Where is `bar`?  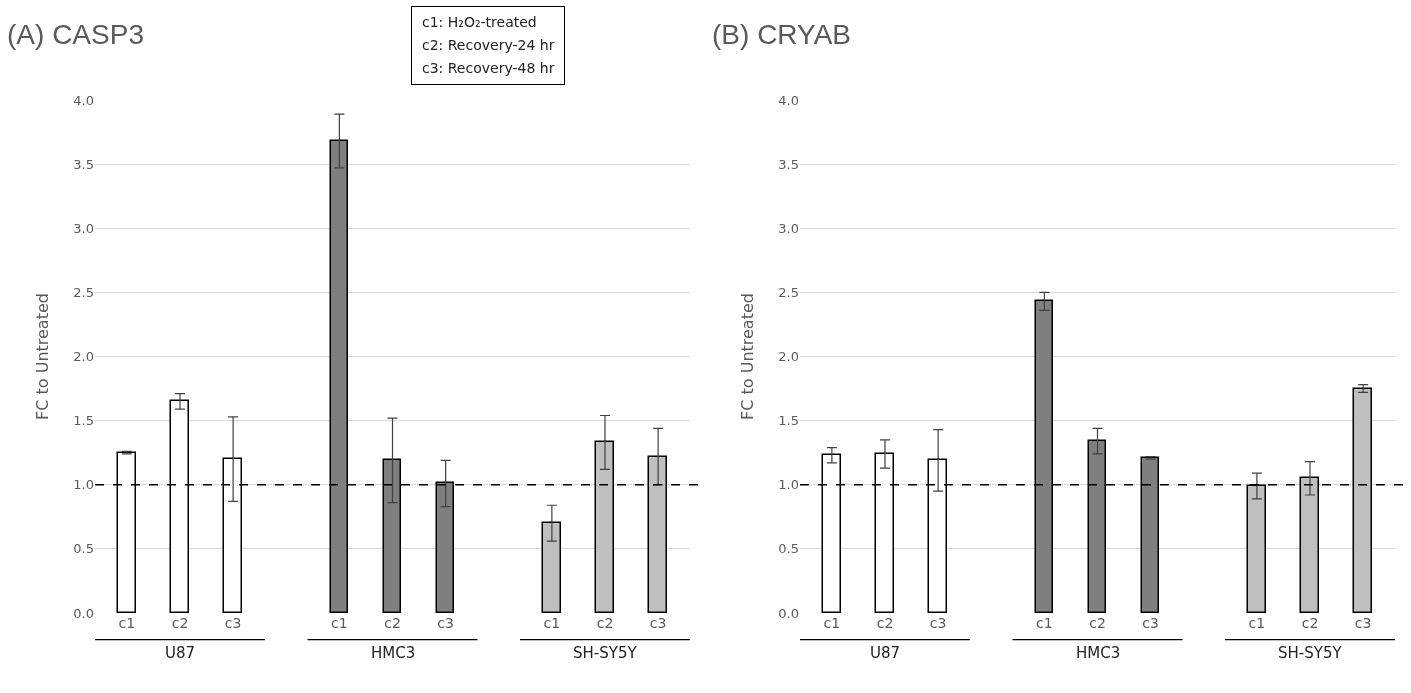
bar is located at coordinates (551, 567).